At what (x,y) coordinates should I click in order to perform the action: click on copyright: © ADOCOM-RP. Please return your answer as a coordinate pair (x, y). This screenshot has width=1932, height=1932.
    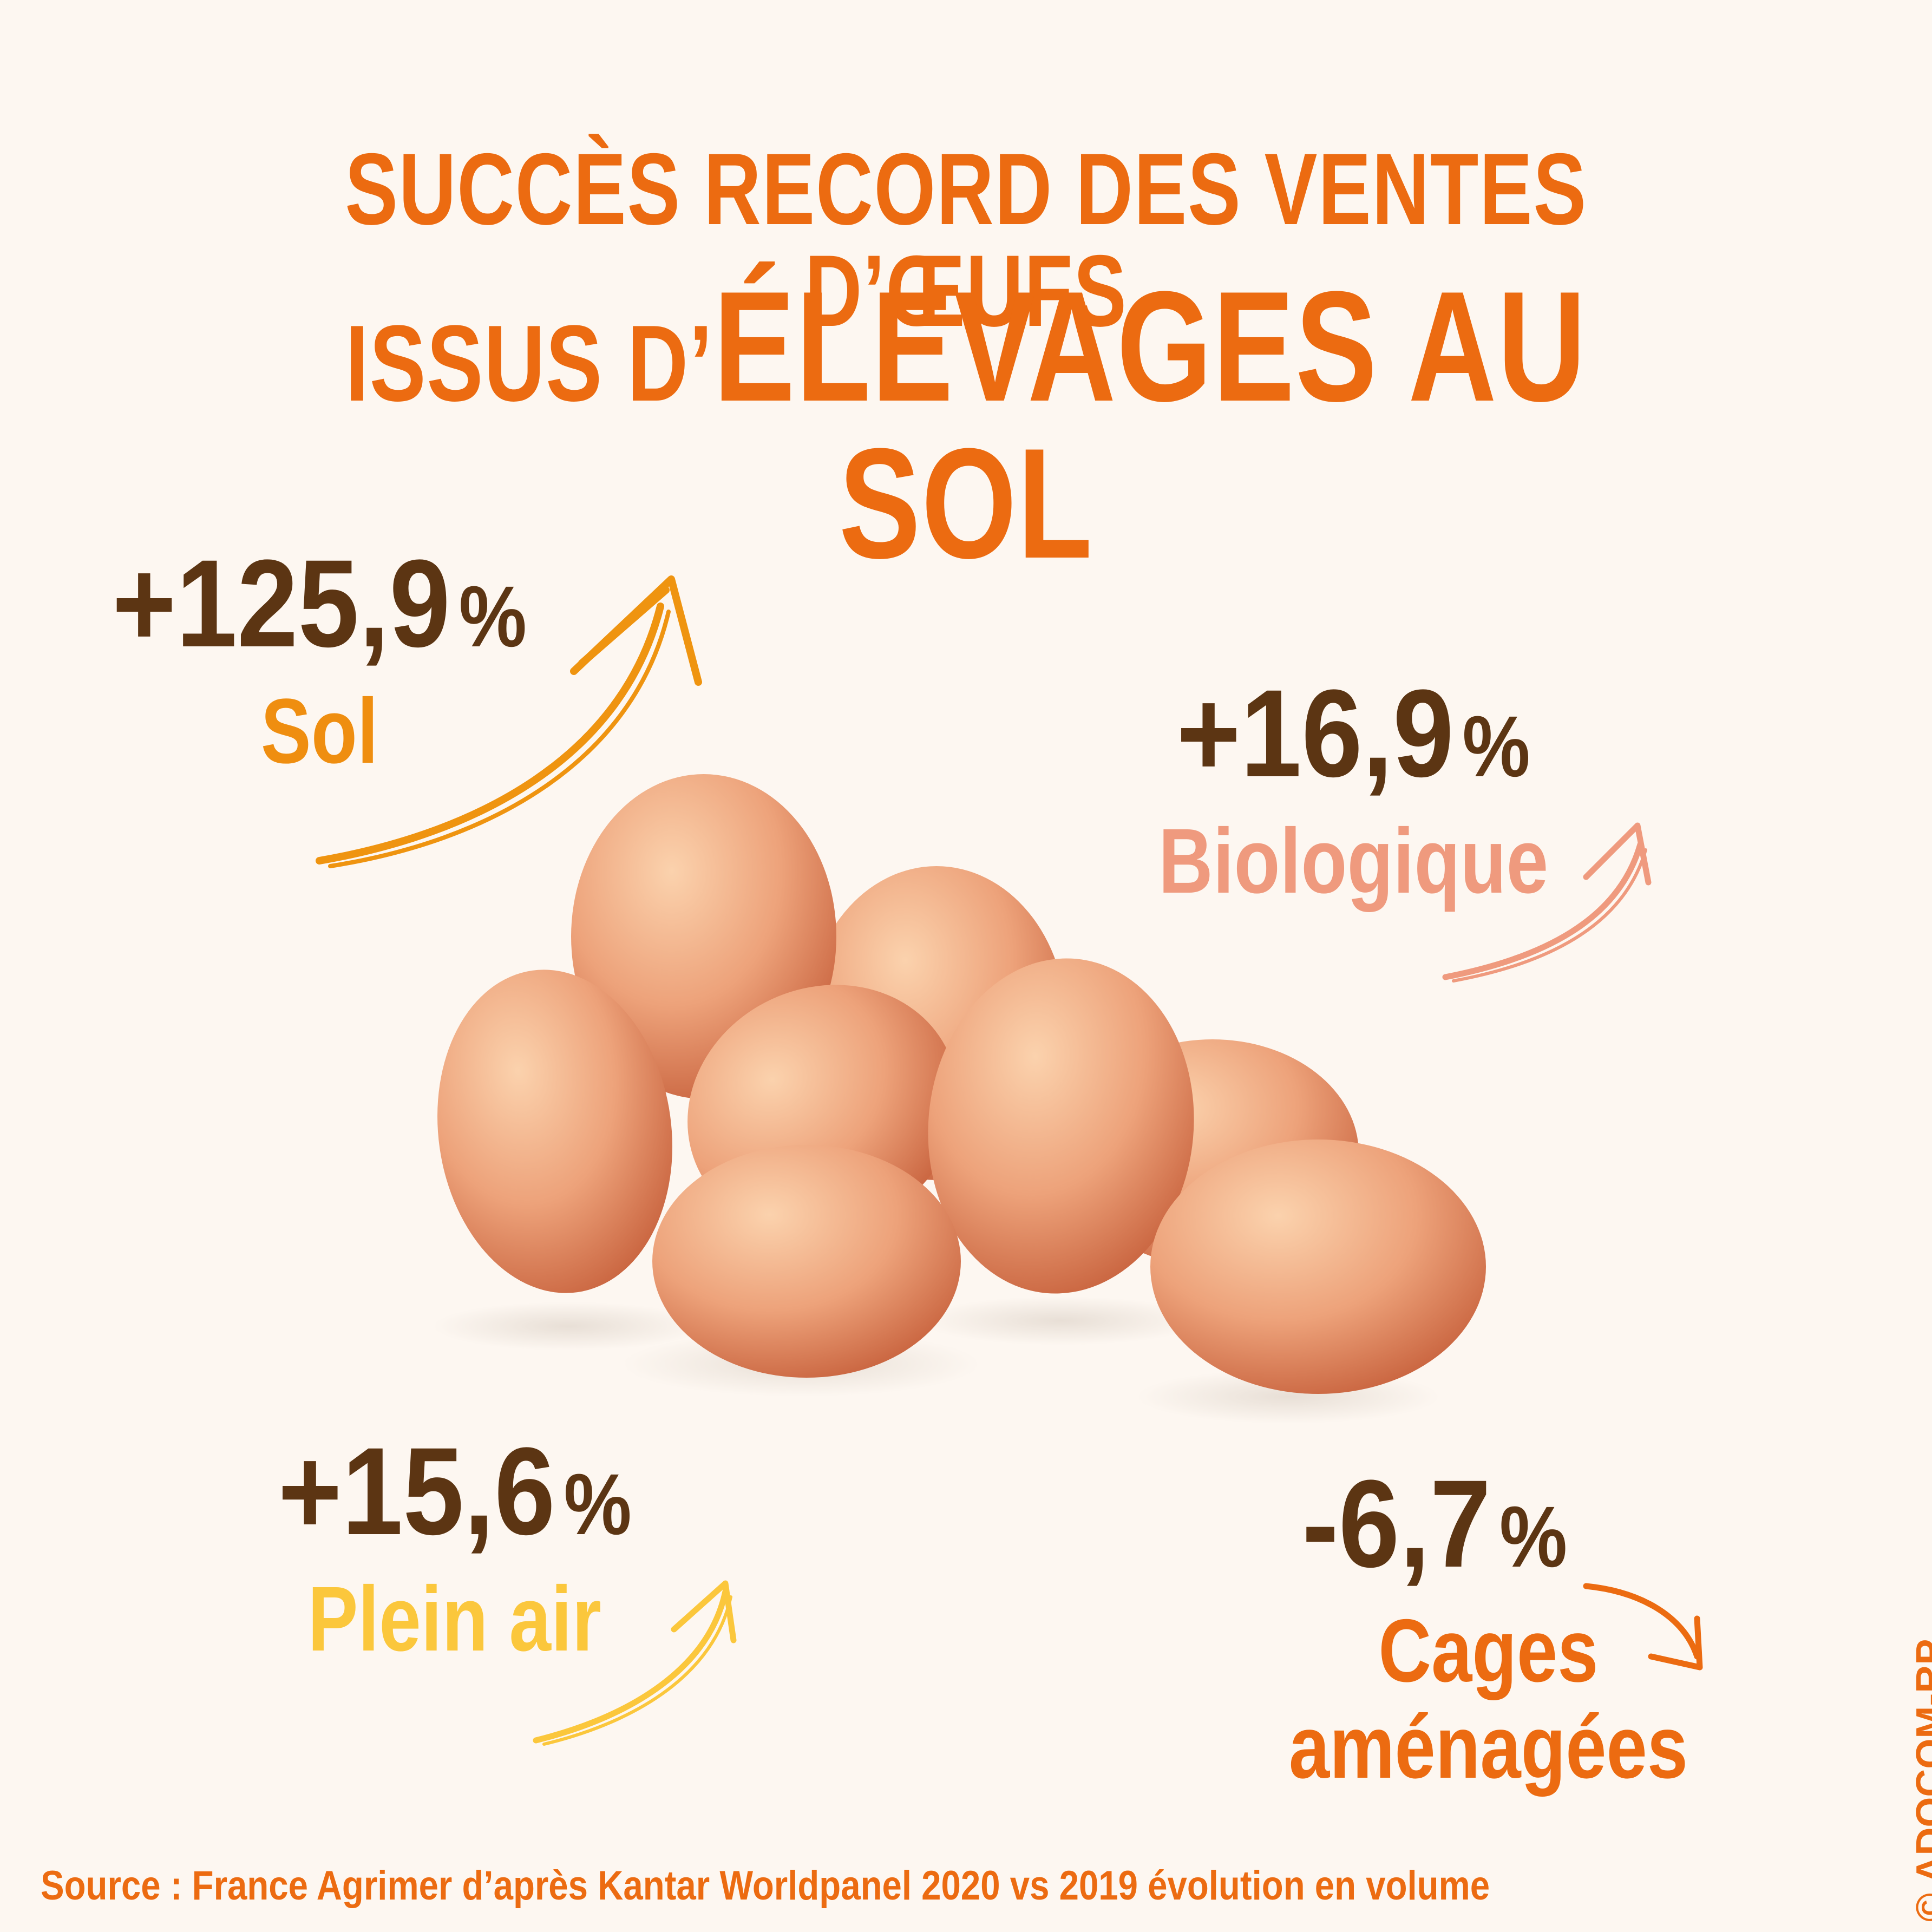
    Looking at the image, I should click on (1920, 1781).